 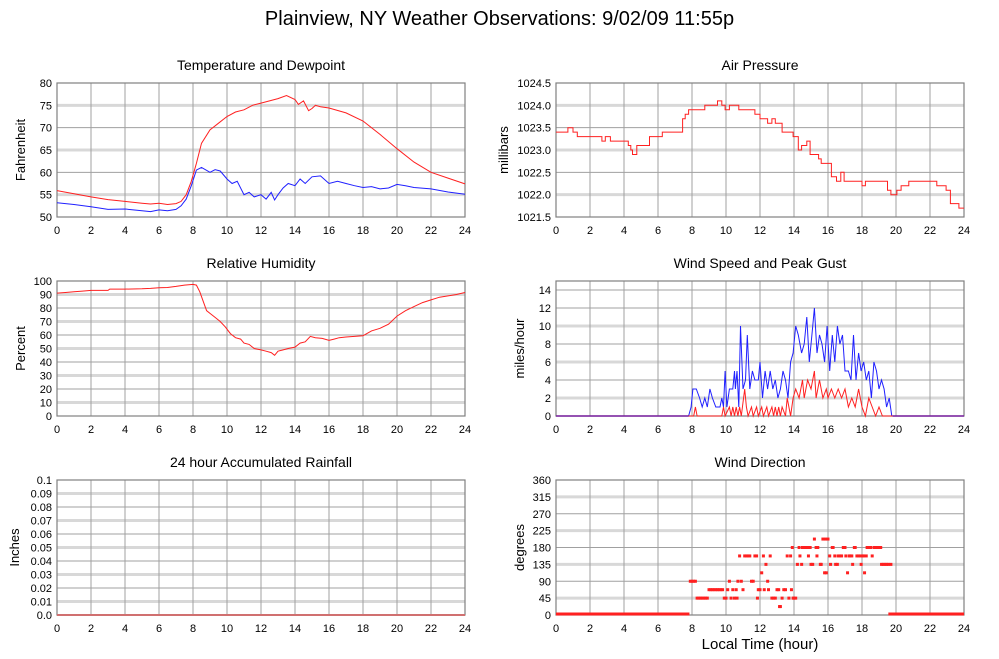 I want to click on y-tick-label: 65, so click(x=46, y=151).